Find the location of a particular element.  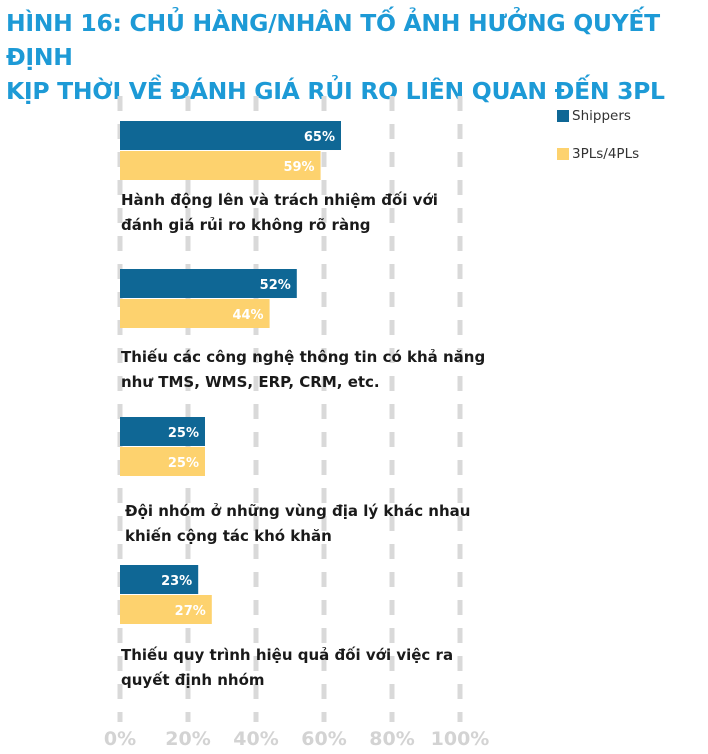

legend-label-shippers: Shippers is located at coordinates (601, 116).